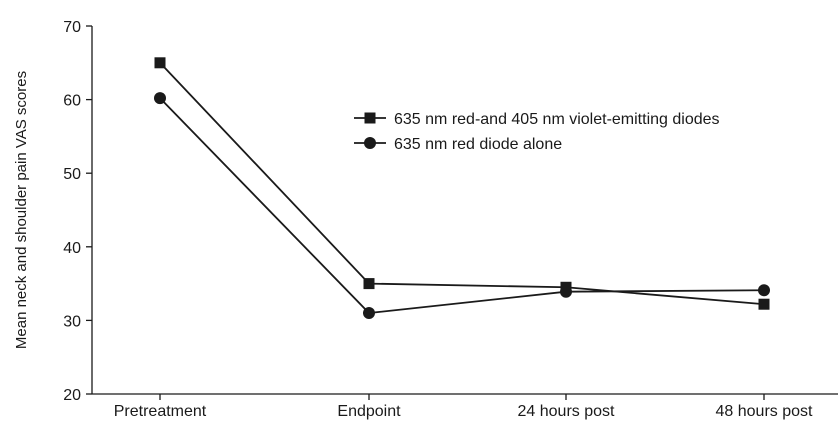 This screenshot has width=838, height=421. I want to click on legend-label: 635 nm red diode alone, so click(478, 144).